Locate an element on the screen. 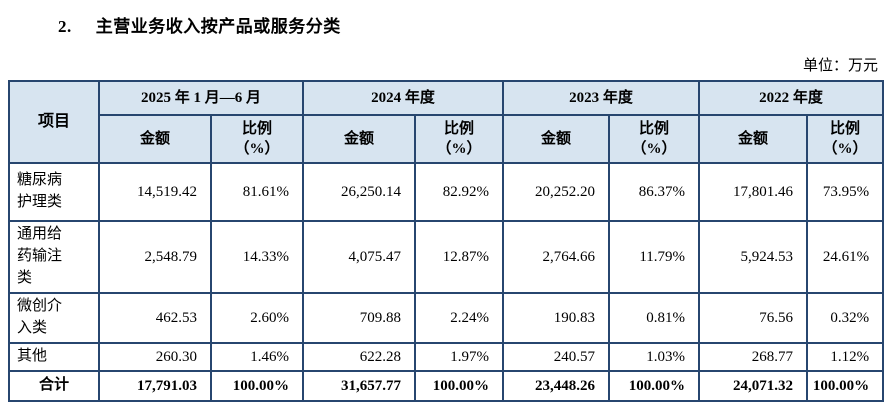  cell: 14,519.42 is located at coordinates (155, 192).